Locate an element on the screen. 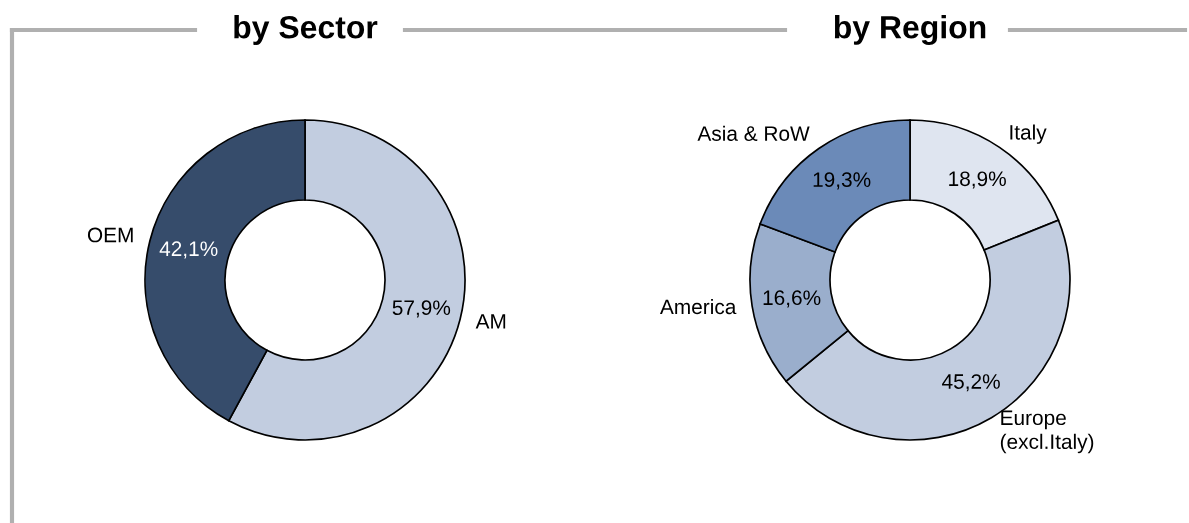 The width and height of the screenshot is (1189, 523). data-label: 19,3% is located at coordinates (842, 181).